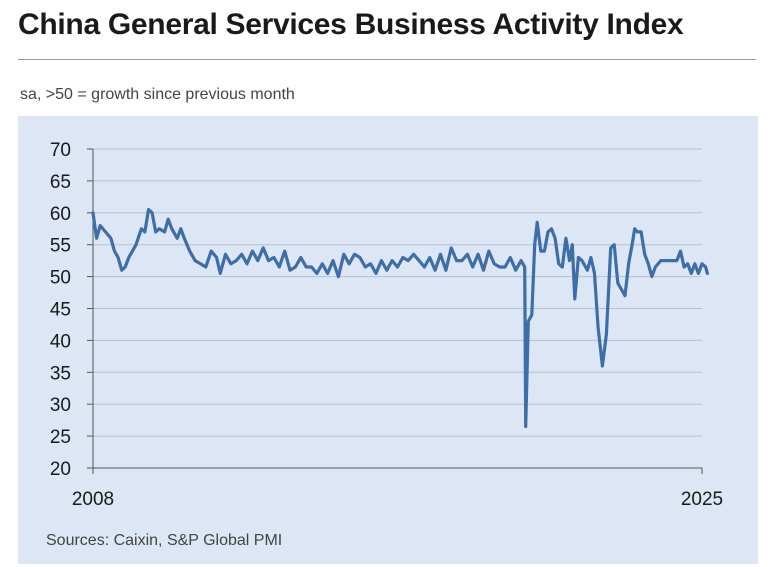 The height and width of the screenshot is (567, 775). What do you see at coordinates (93, 499) in the screenshot?
I see `x-tick-label-2008: 2008` at bounding box center [93, 499].